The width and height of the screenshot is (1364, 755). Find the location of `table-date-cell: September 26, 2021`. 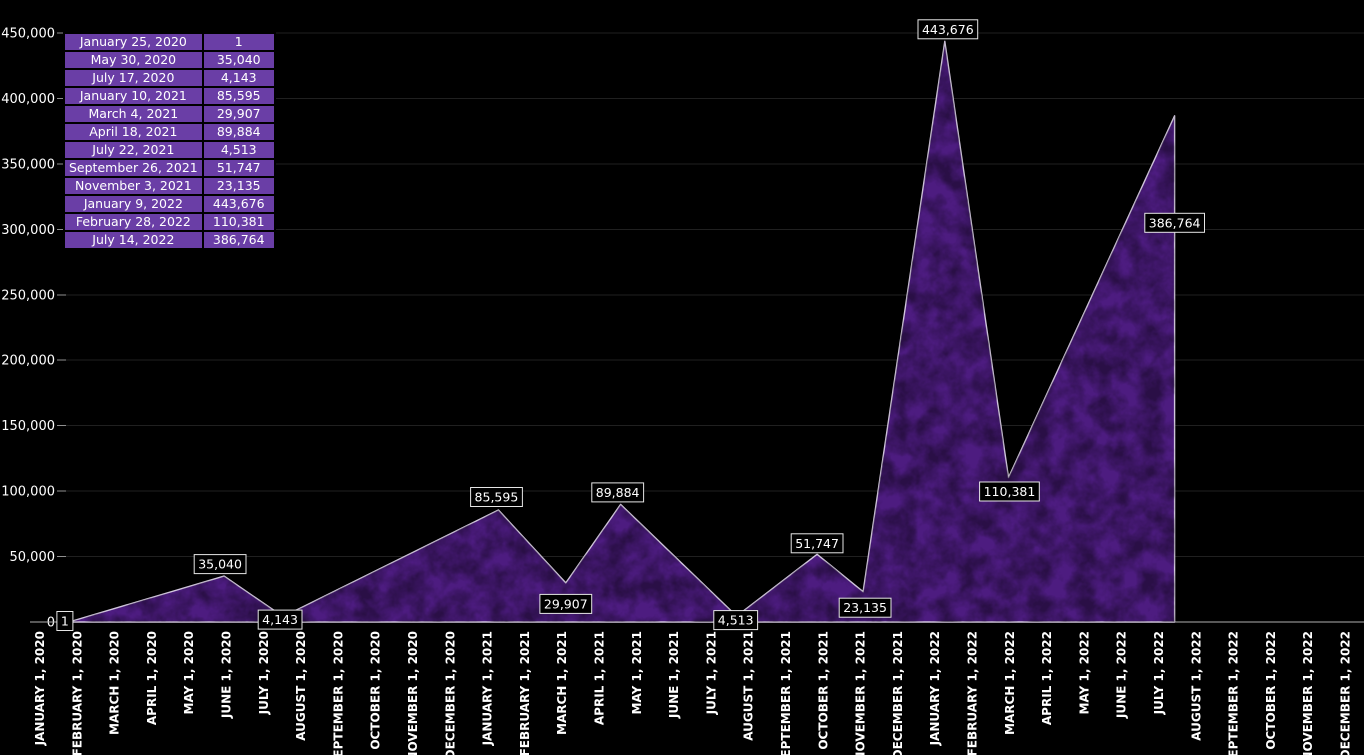

table-date-cell: September 26, 2021 is located at coordinates (133, 168).